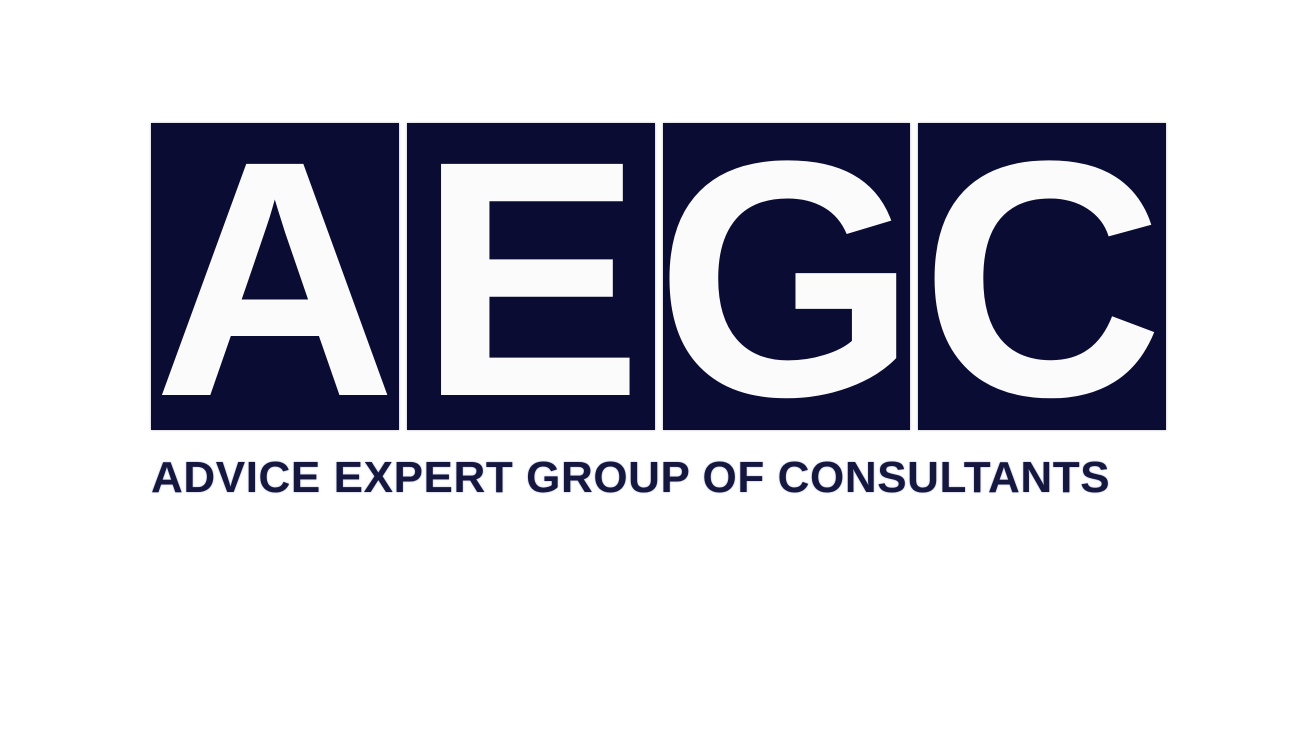 Image resolution: width=1316 pixels, height=740 pixels. I want to click on logo-letter-c: C, so click(1042, 276).